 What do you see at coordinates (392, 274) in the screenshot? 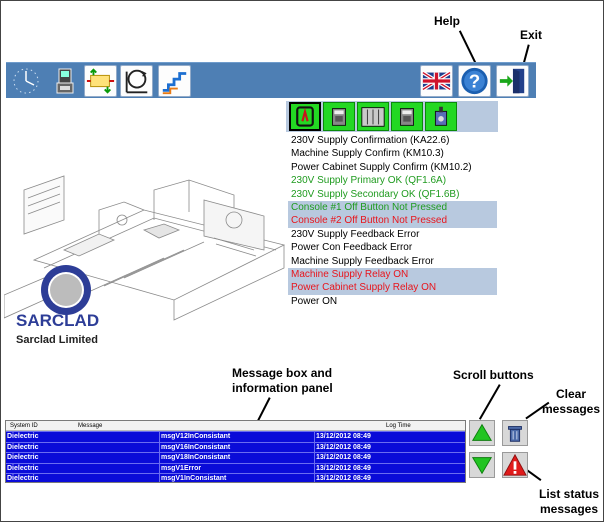
I see `status-item: Machine Supply Relay ON` at bounding box center [392, 274].